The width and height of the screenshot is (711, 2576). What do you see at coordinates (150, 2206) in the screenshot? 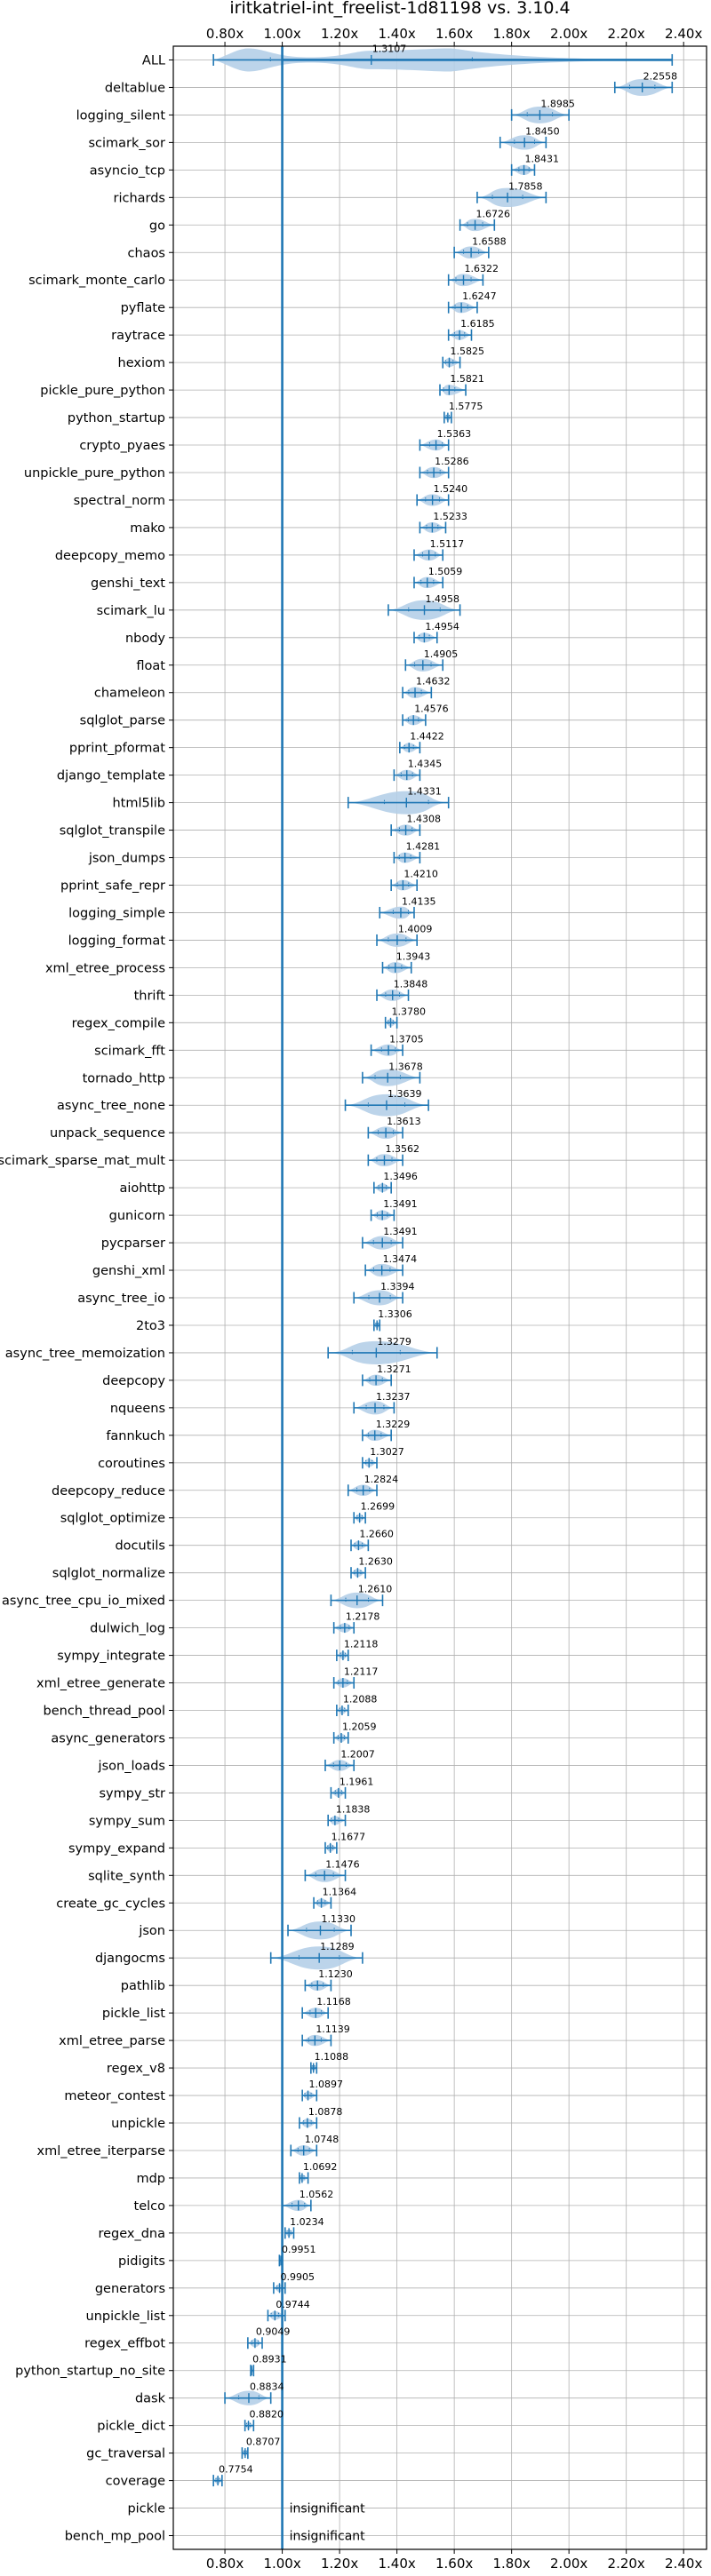
I see `category-label: telco` at bounding box center [150, 2206].